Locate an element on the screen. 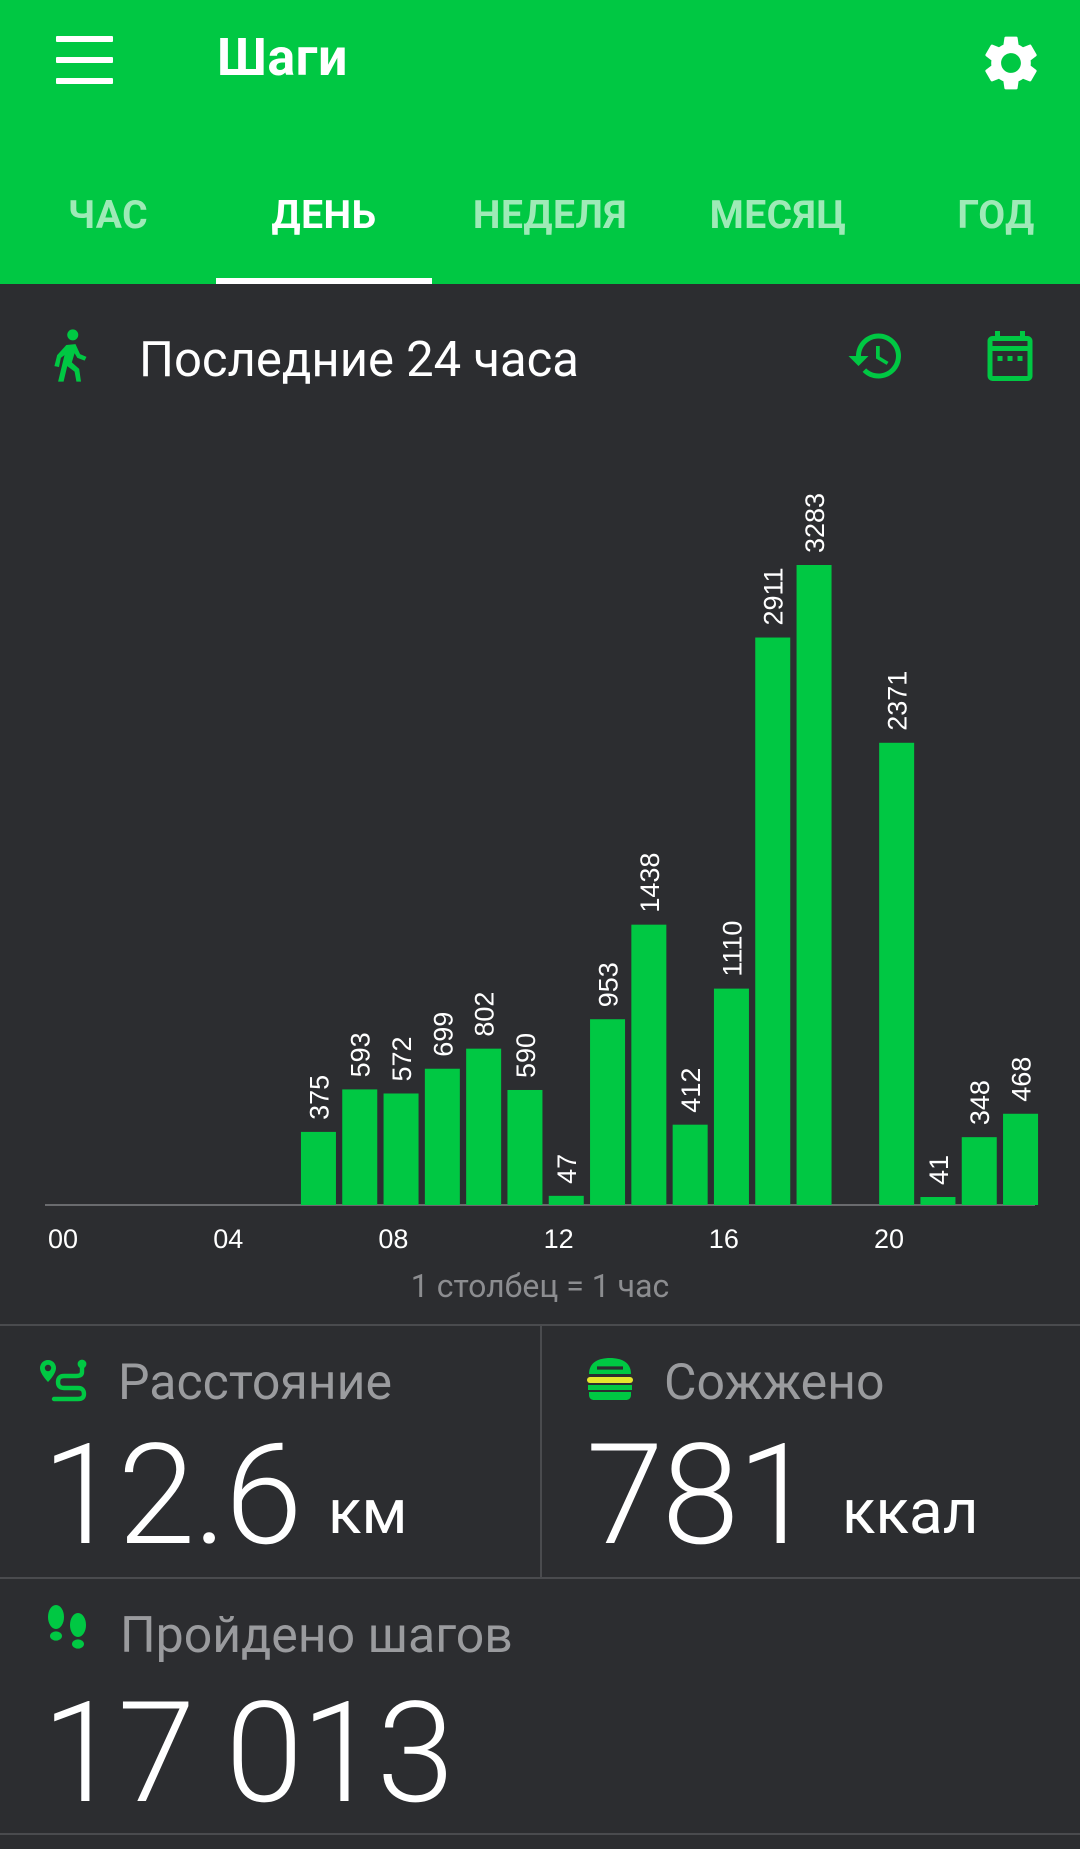 Image resolution: width=1080 pixels, height=1849 pixels. distance-label: Расстояние is located at coordinates (255, 1383).